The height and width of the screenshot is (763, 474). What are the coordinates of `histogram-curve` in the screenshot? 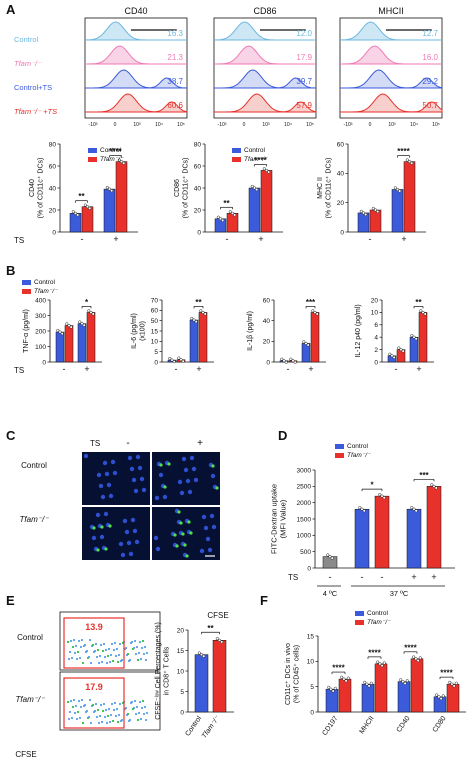 It's located at (391, 103).